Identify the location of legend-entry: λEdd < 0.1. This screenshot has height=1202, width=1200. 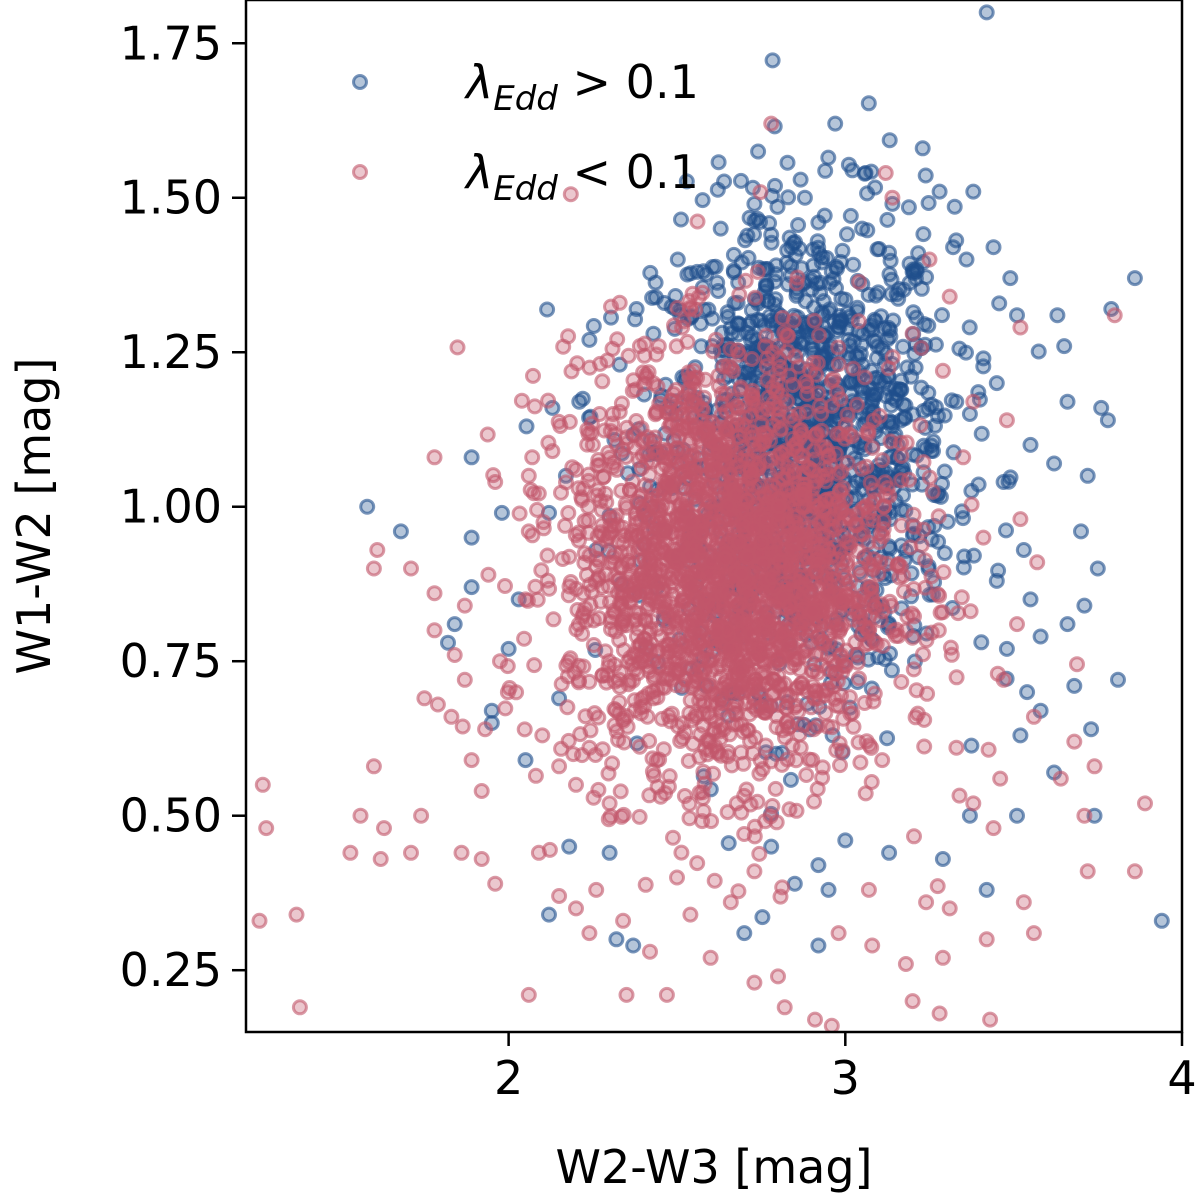
(525, 177).